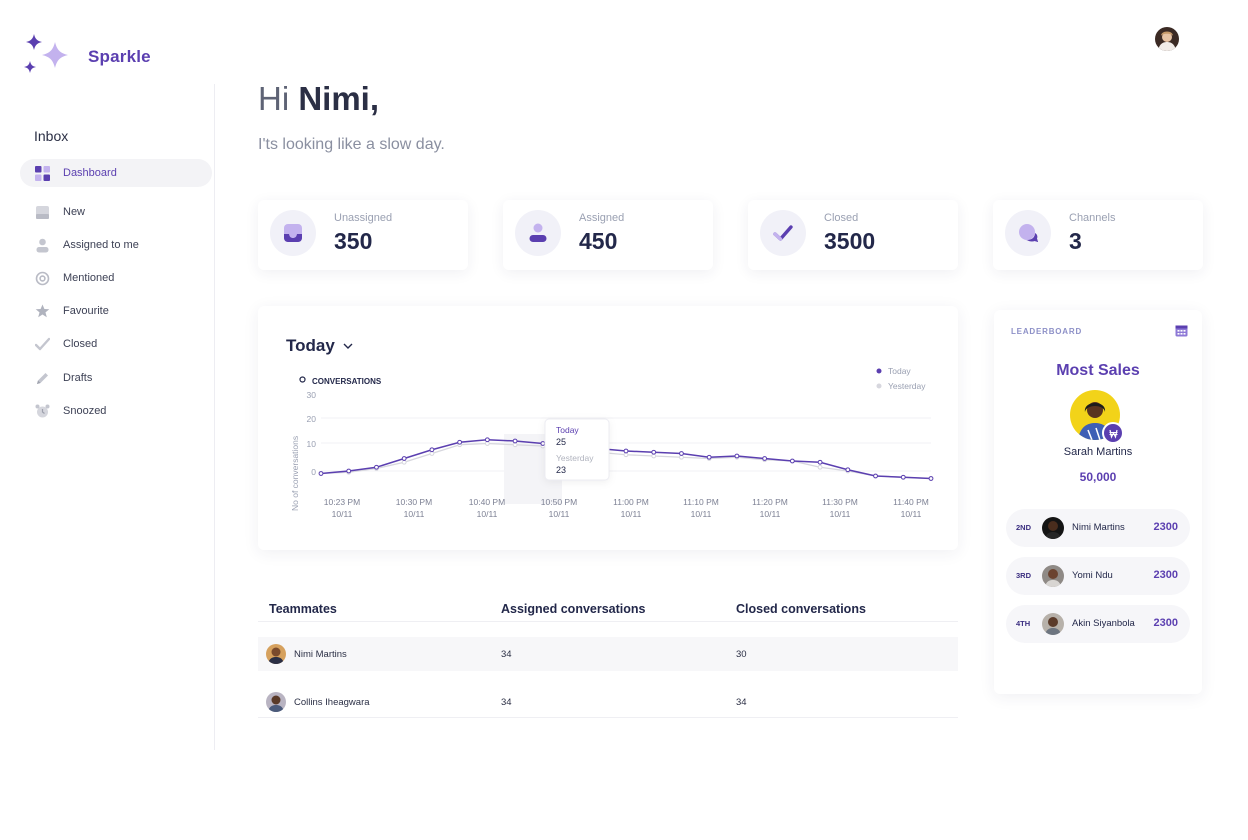  What do you see at coordinates (1098, 370) in the screenshot?
I see `leaderboard-heading: Most Sales` at bounding box center [1098, 370].